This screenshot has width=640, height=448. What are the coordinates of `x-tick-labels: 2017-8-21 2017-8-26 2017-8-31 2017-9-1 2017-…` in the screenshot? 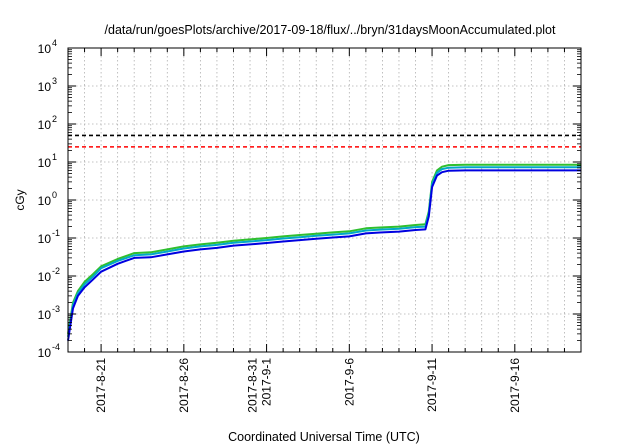 It's located at (308, 385).